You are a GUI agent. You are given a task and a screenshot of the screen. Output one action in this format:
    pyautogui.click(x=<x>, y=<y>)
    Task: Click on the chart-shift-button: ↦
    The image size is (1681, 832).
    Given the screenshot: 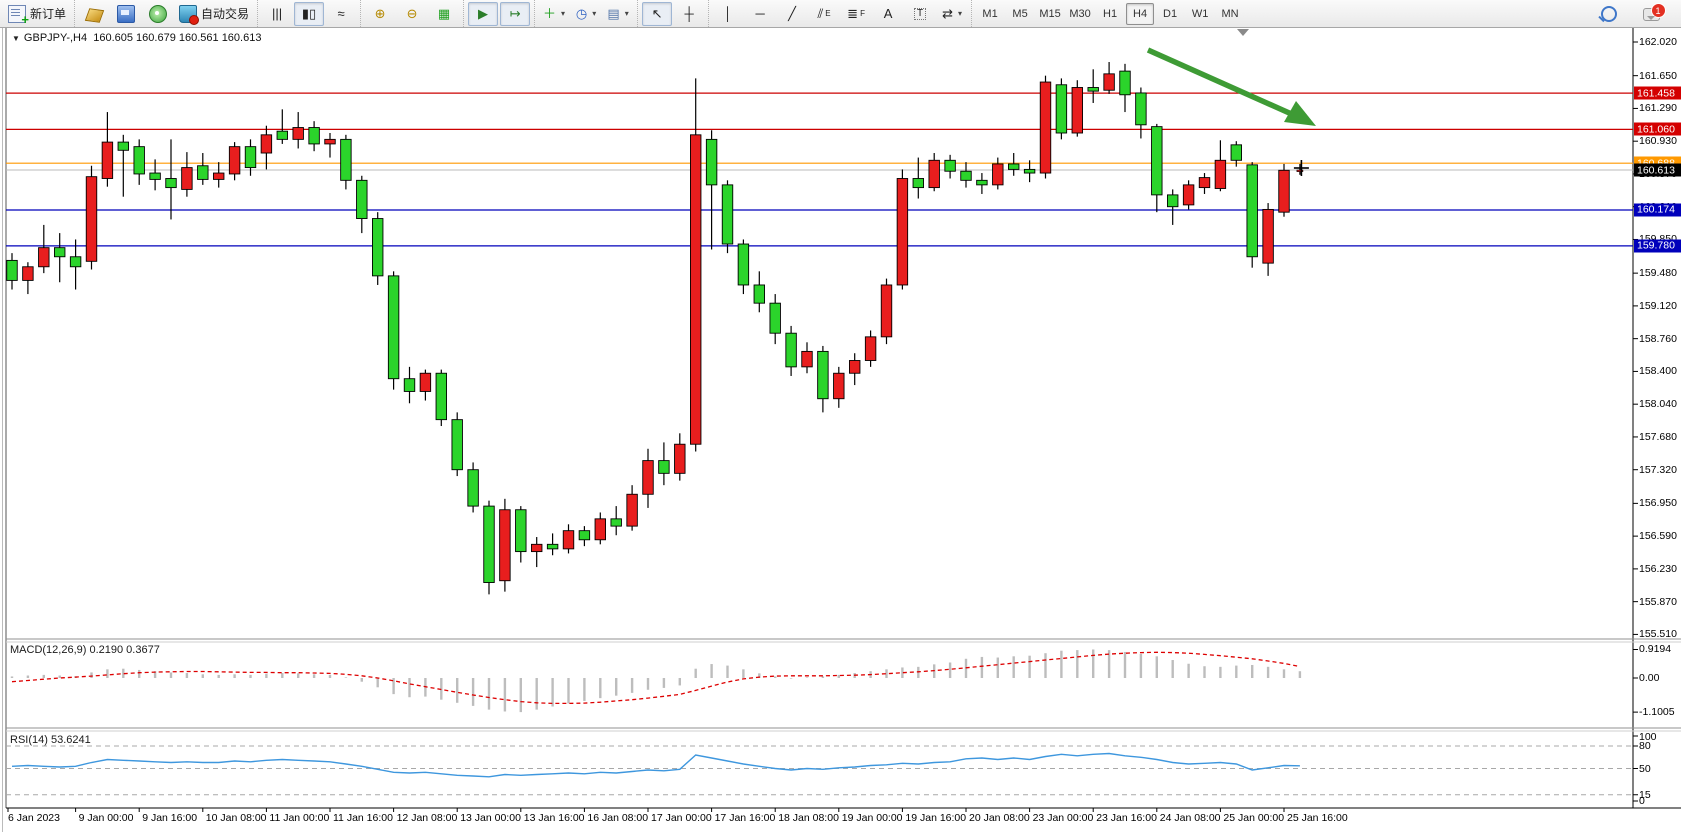 What is the action you would take?
    pyautogui.click(x=515, y=13)
    